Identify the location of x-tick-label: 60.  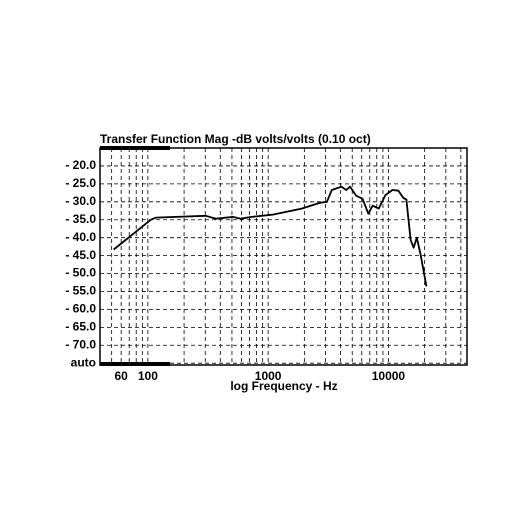
(122, 376).